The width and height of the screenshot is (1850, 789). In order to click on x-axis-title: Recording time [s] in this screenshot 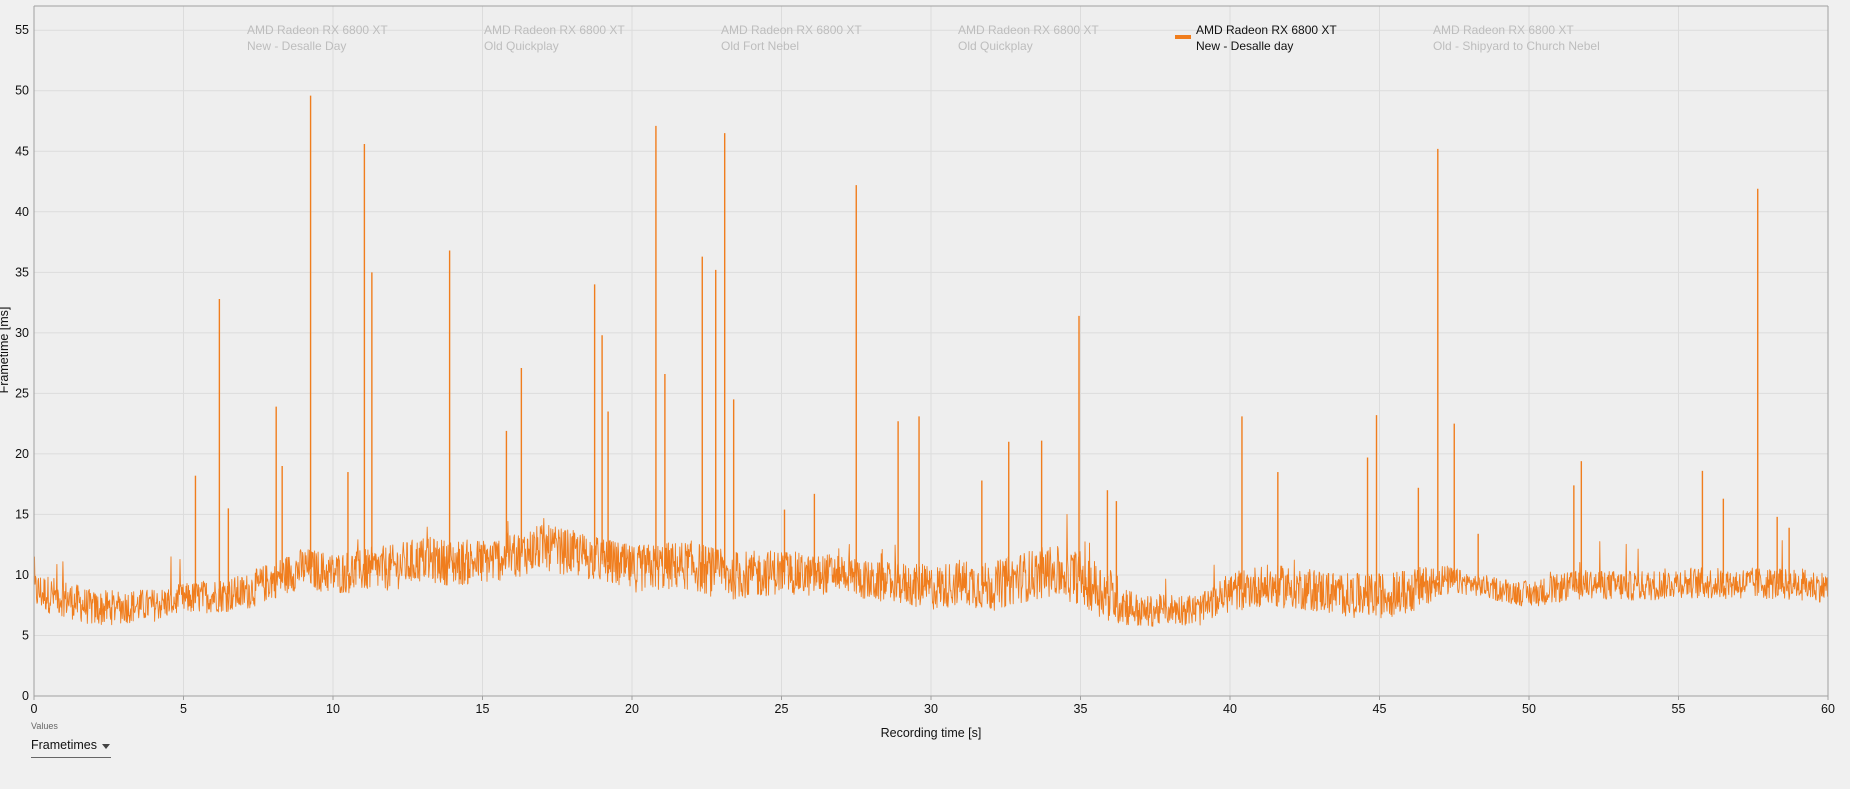, I will do `click(931, 733)`.